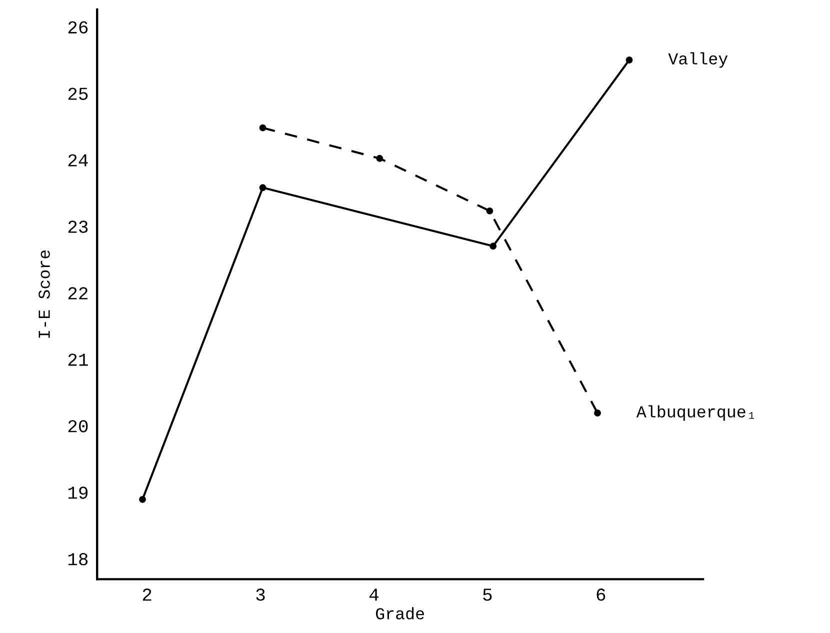 This screenshot has height=633, width=830. Describe the element at coordinates (260, 594) in the screenshot. I see `x-tick-label: 3` at that location.